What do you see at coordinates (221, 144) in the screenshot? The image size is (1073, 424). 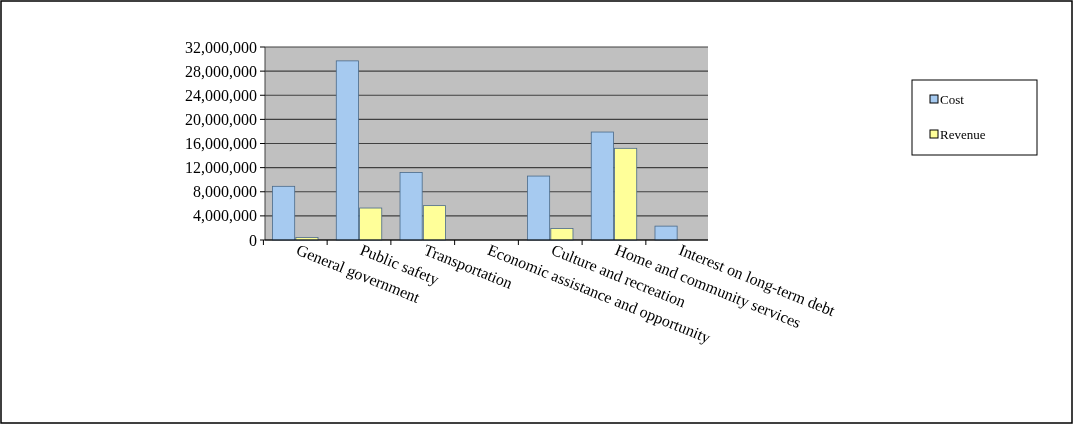 I see `y-tick-label: 16,000,000` at bounding box center [221, 144].